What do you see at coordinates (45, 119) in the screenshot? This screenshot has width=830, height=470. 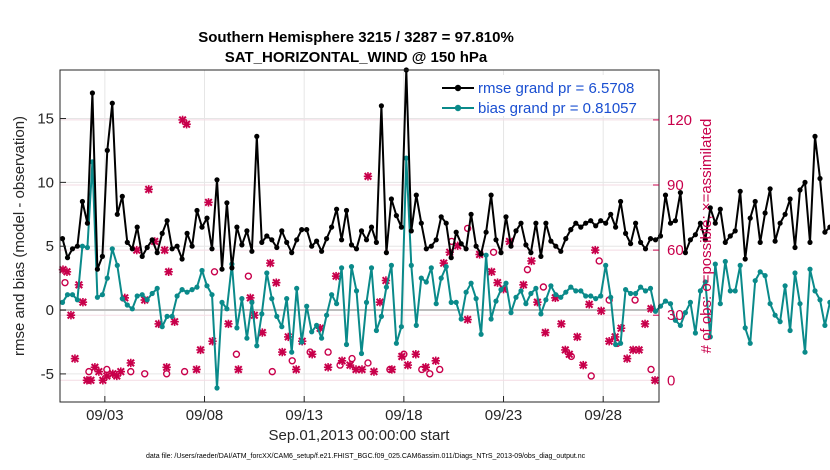 I see `y-tick-label: 15` at bounding box center [45, 119].